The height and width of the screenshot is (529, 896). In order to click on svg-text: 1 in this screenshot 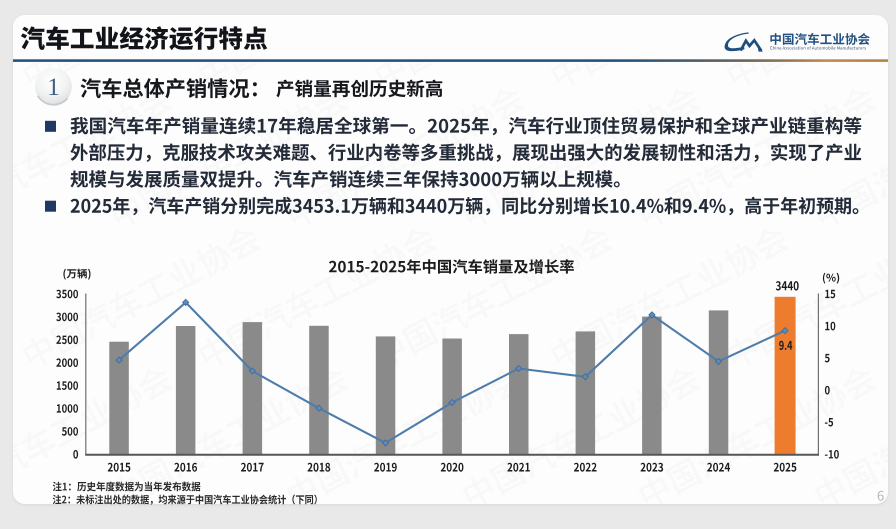, I will do `click(53, 87)`.